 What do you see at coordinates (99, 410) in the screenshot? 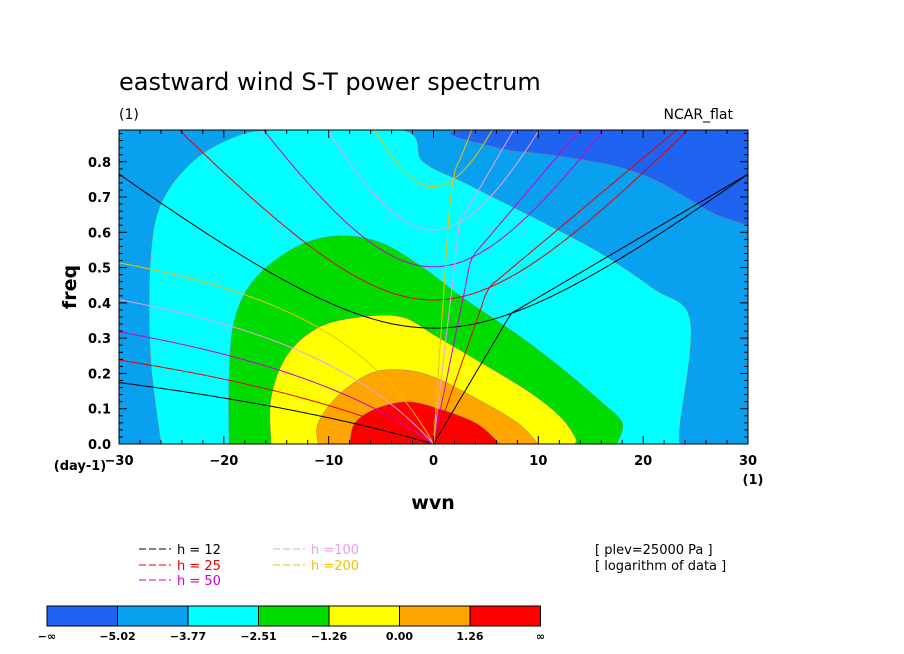
I see `y-tick-label: 0.1` at bounding box center [99, 410].